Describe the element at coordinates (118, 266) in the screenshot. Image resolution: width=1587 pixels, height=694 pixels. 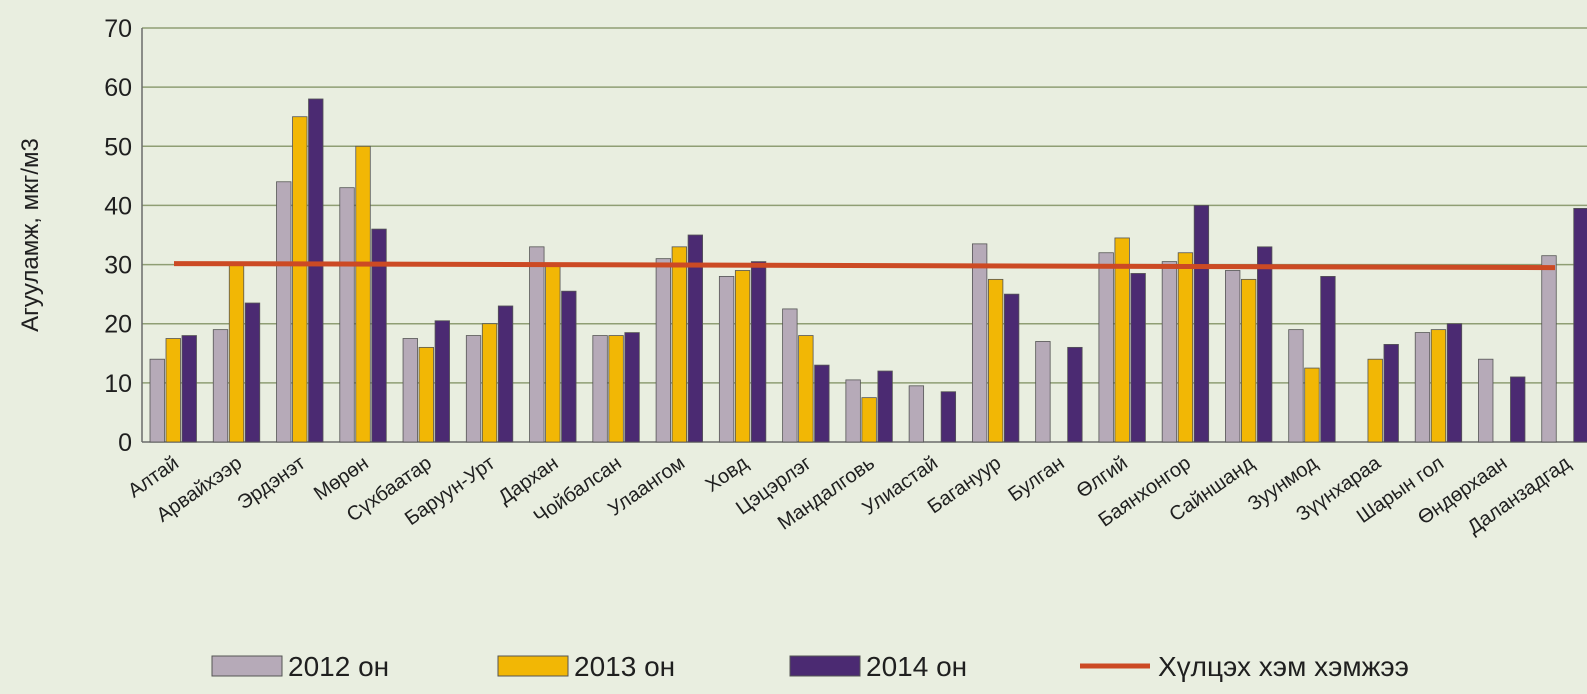
I see `y-tick-label: 30` at that location.